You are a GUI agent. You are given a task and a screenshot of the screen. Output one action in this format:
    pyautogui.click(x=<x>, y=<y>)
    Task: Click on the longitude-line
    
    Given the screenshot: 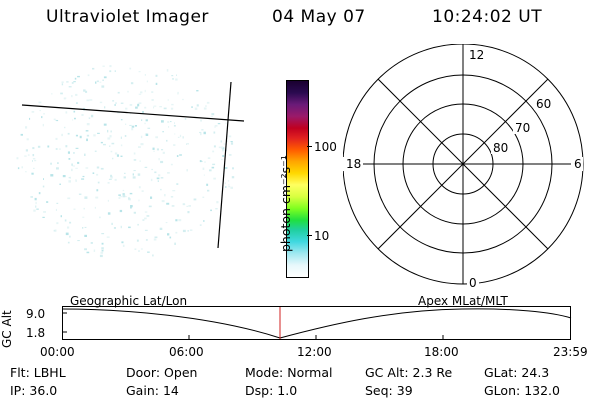 What is the action you would take?
    pyautogui.click(x=224, y=165)
    